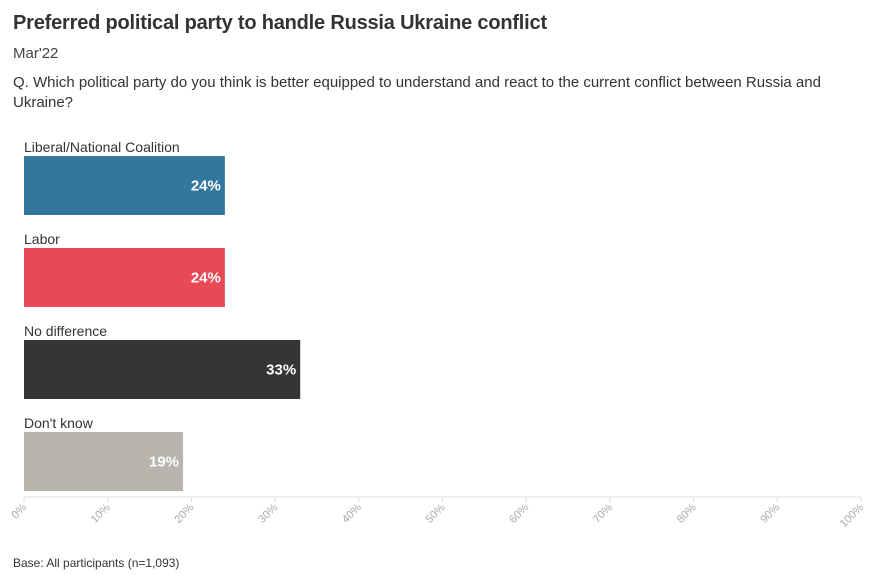 Image resolution: width=876 pixels, height=575 pixels. Describe the element at coordinates (770, 513) in the screenshot. I see `x-tick-label: 90%` at that location.